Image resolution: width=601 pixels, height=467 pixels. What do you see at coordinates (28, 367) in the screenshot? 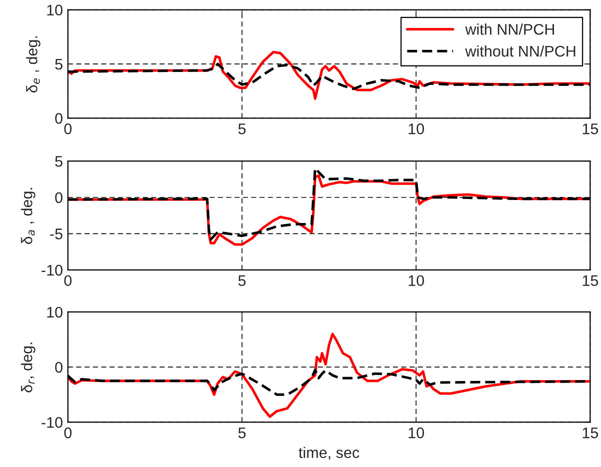
I see `y-axis-title: δ$_{r}$, deg.` at bounding box center [28, 367].